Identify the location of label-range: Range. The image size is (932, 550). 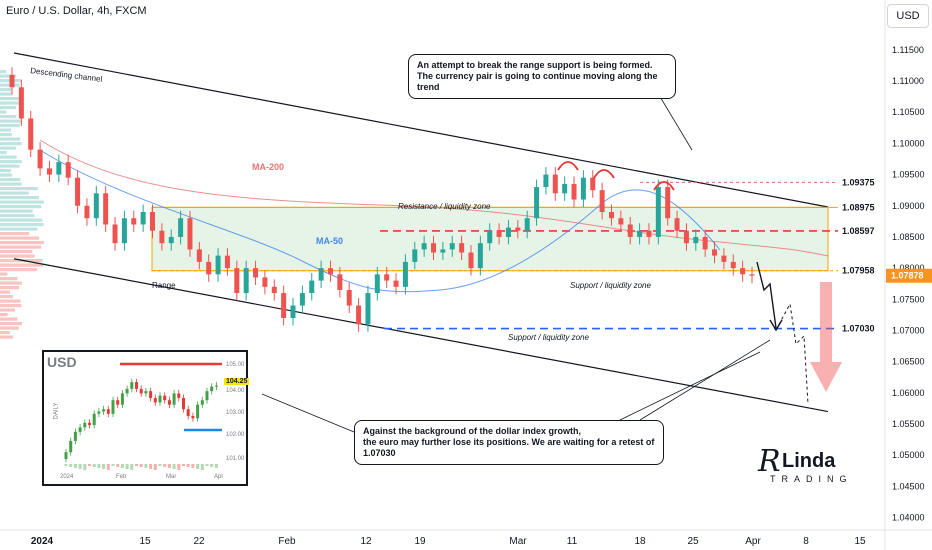
(164, 285).